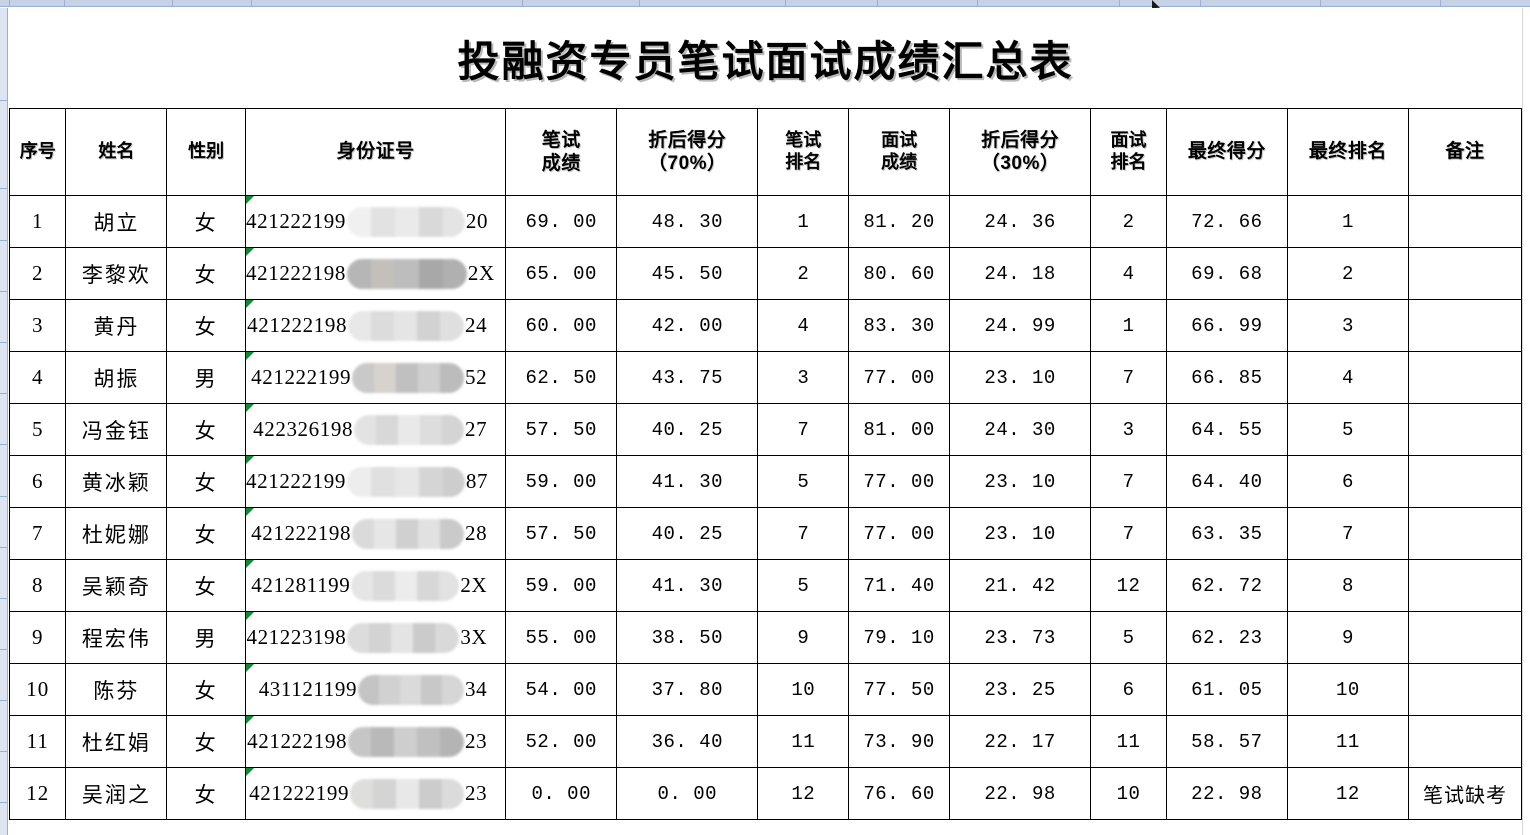 The width and height of the screenshot is (1530, 835). I want to click on cell-final_rank: 11, so click(1347, 741).